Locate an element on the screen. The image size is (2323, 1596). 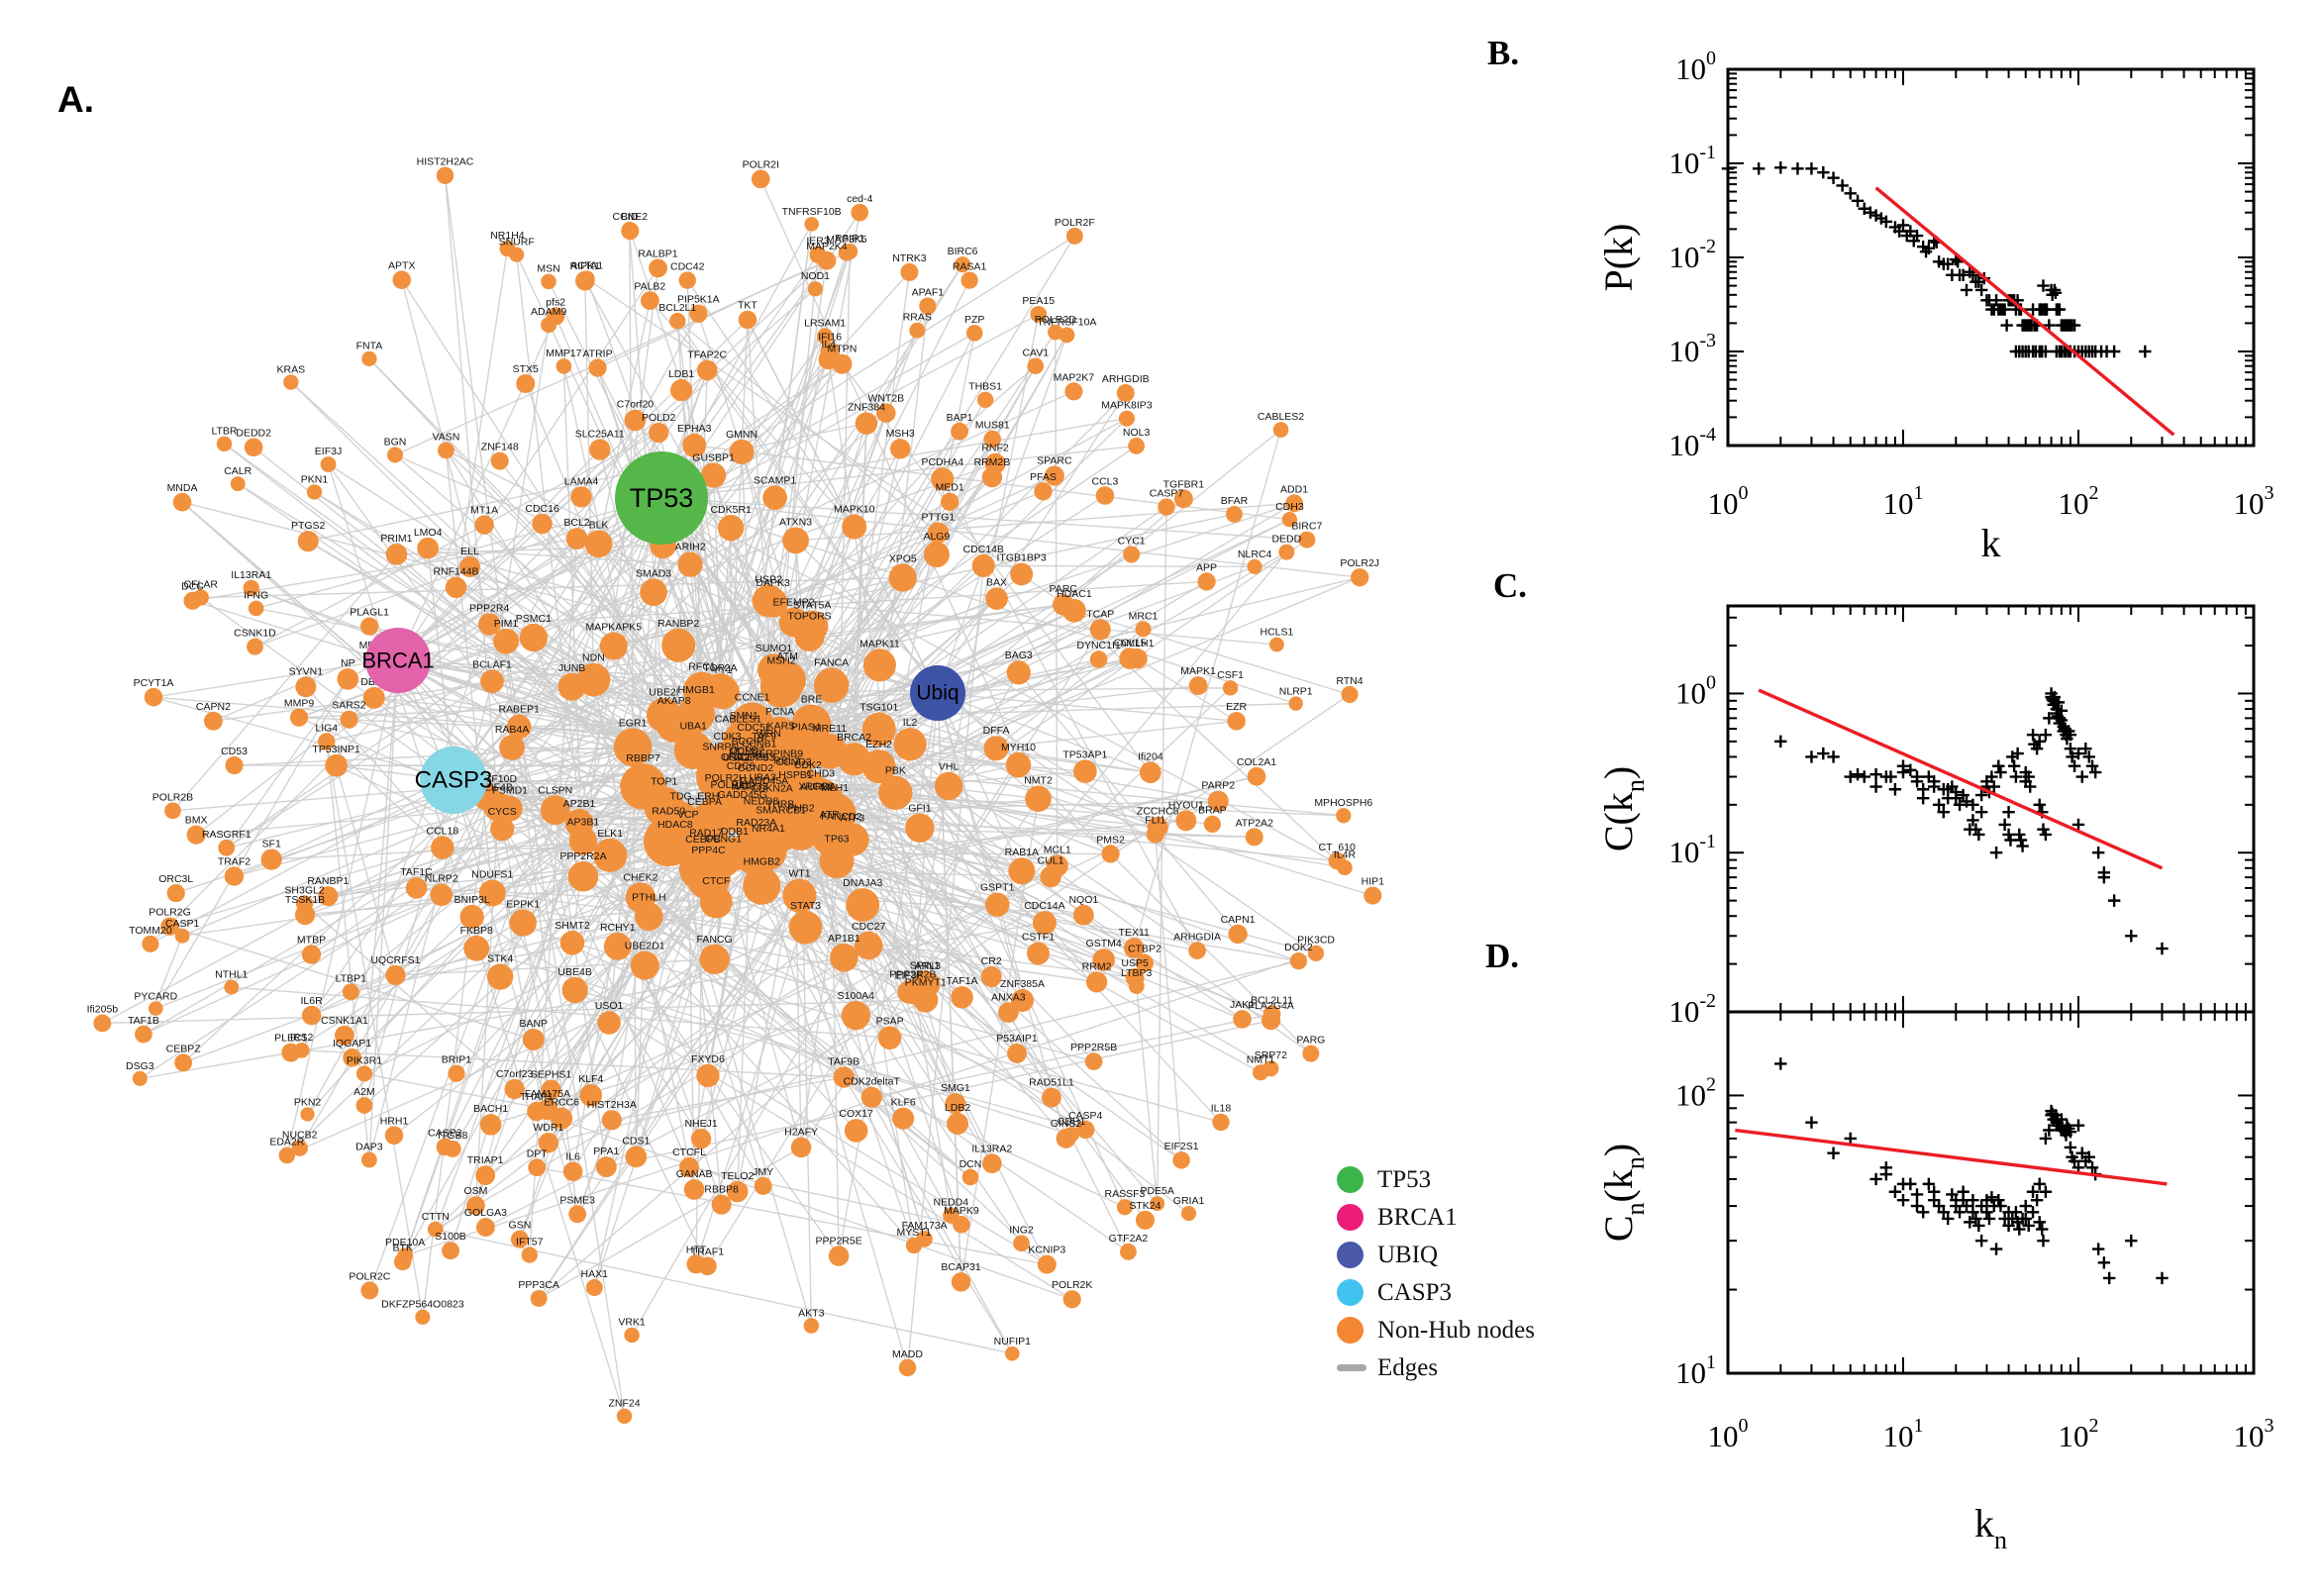
node-label: DOK2 is located at coordinates (1298, 947).